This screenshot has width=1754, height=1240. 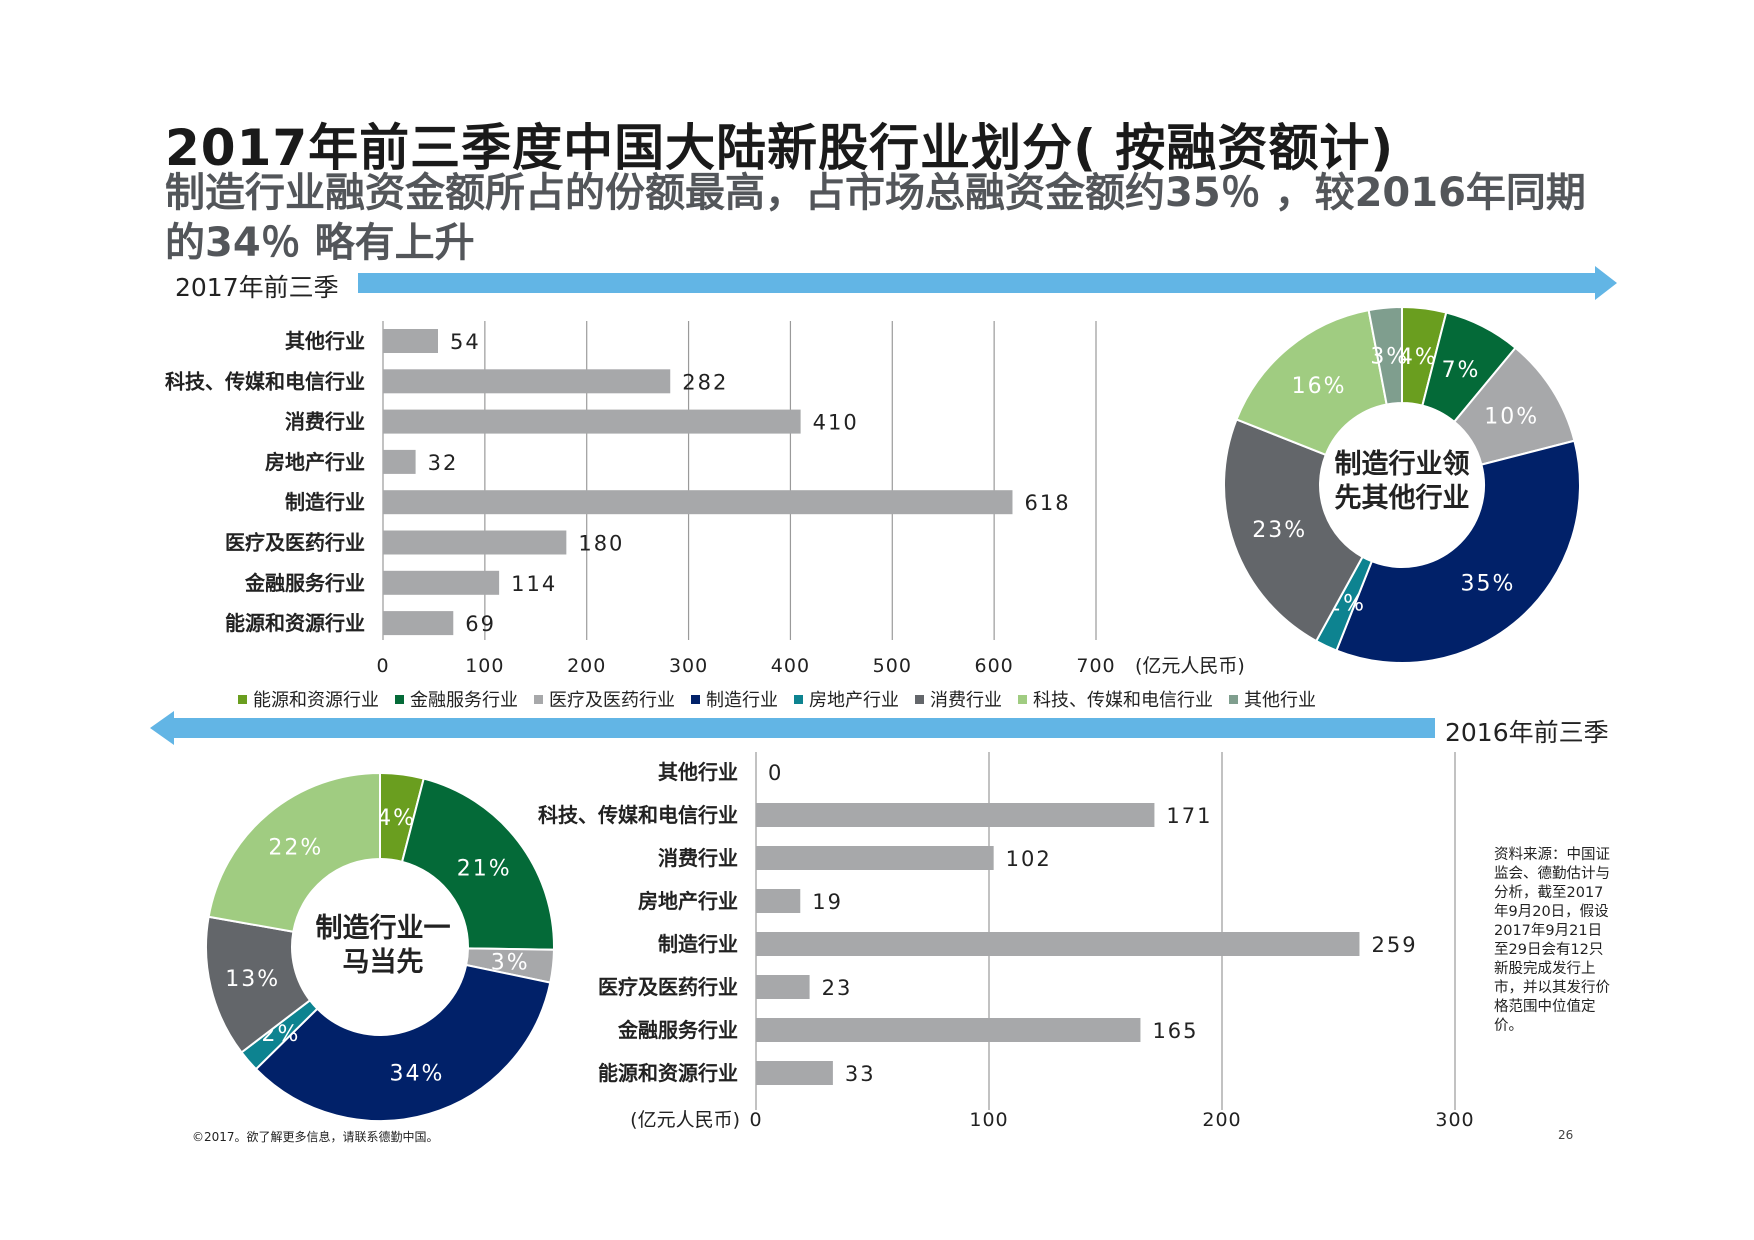 I want to click on donut-2017-center-line1: 制造行业领, so click(x=1402, y=464).